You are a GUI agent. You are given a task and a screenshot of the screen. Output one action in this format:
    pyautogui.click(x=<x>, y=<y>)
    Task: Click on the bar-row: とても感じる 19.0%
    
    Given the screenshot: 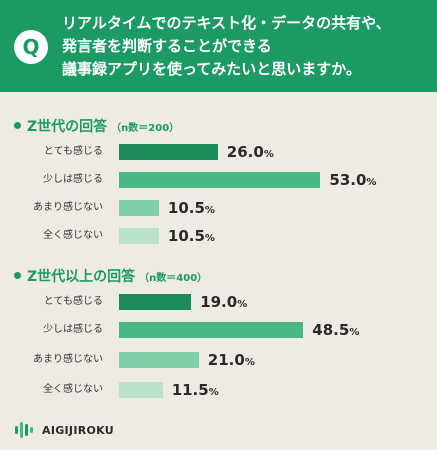 What is the action you would take?
    pyautogui.click(x=218, y=302)
    